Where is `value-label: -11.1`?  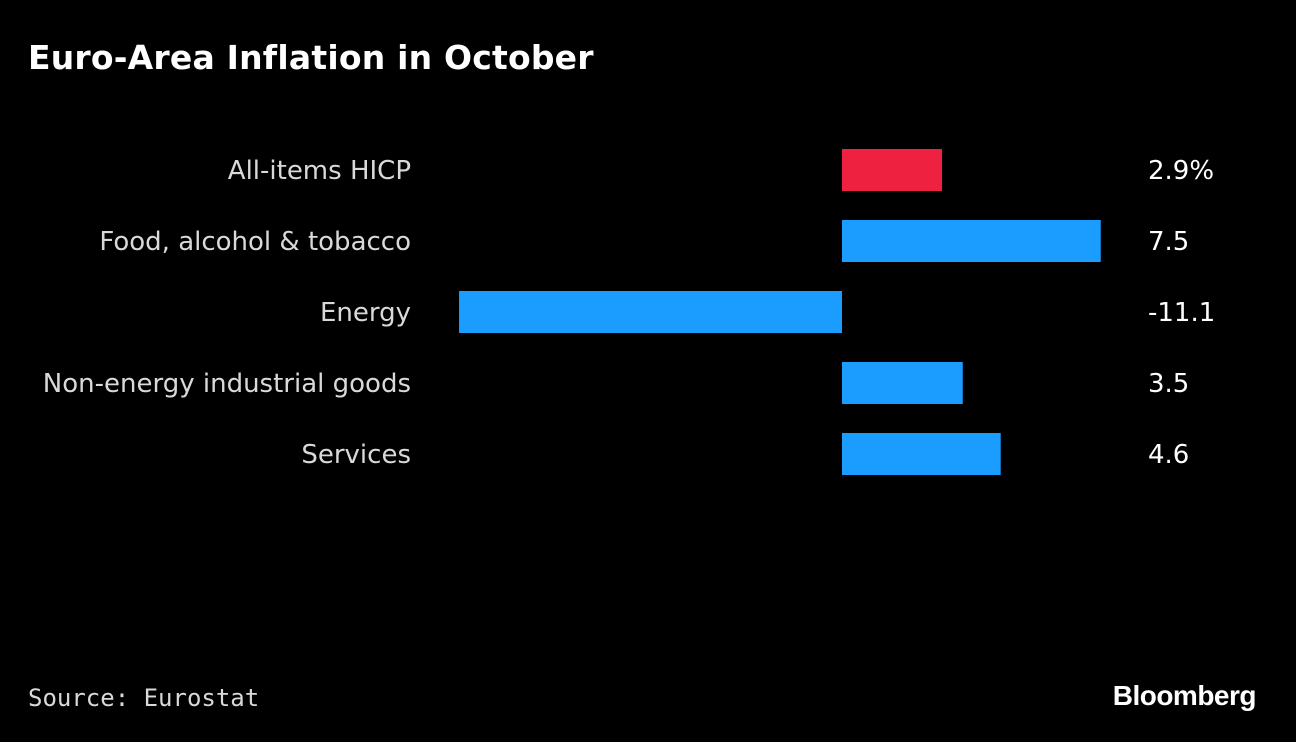
value-label: -11.1 is located at coordinates (1181, 313).